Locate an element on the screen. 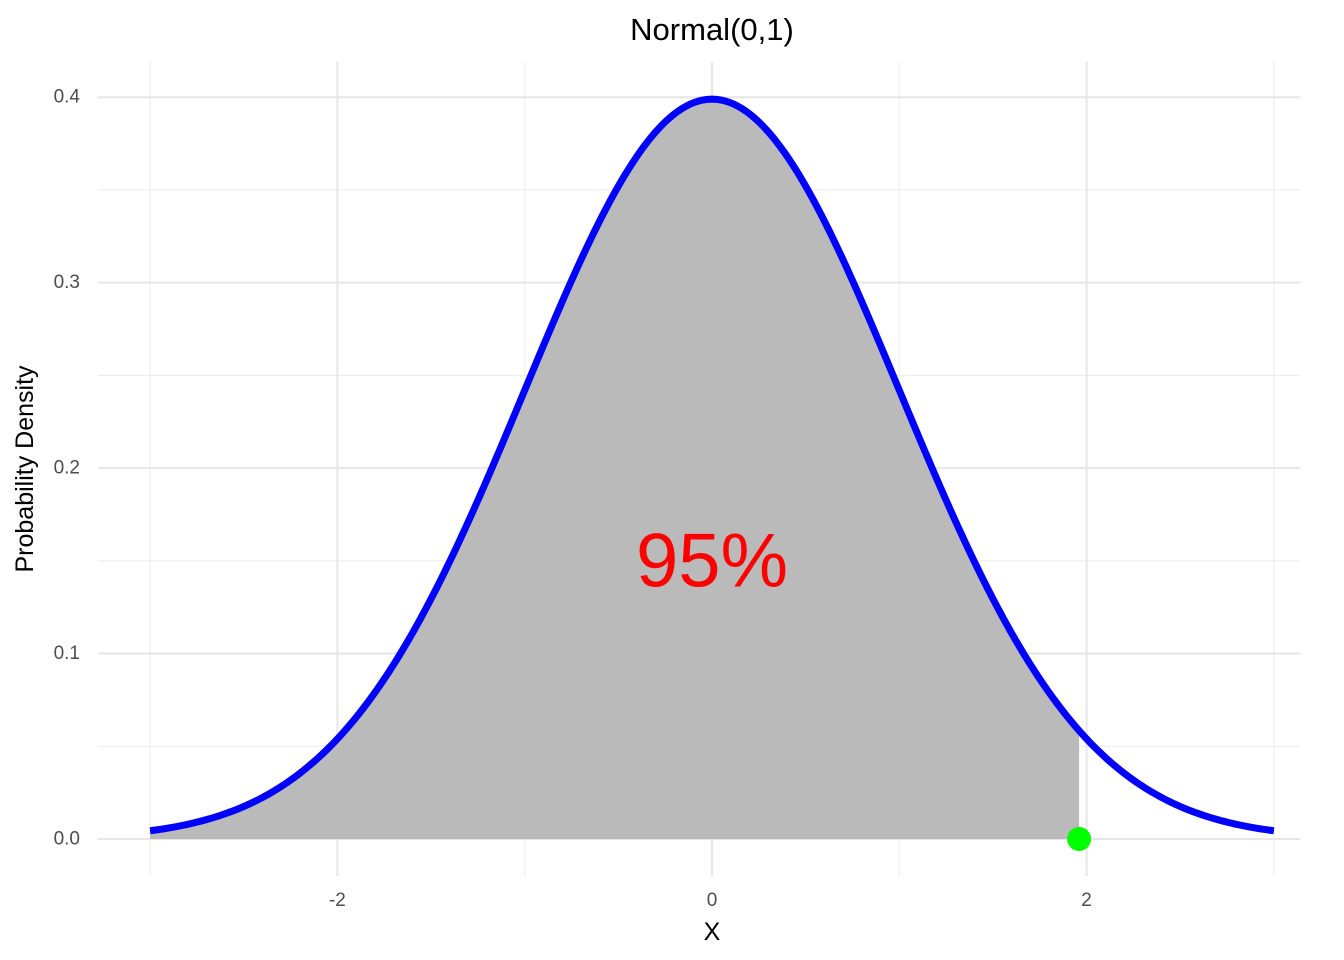  y-tick-label: 0.4 is located at coordinates (67, 97).